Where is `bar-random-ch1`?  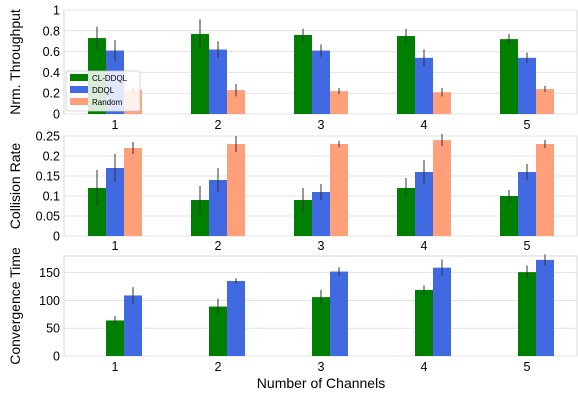
bar-random-ch1 is located at coordinates (133, 192).